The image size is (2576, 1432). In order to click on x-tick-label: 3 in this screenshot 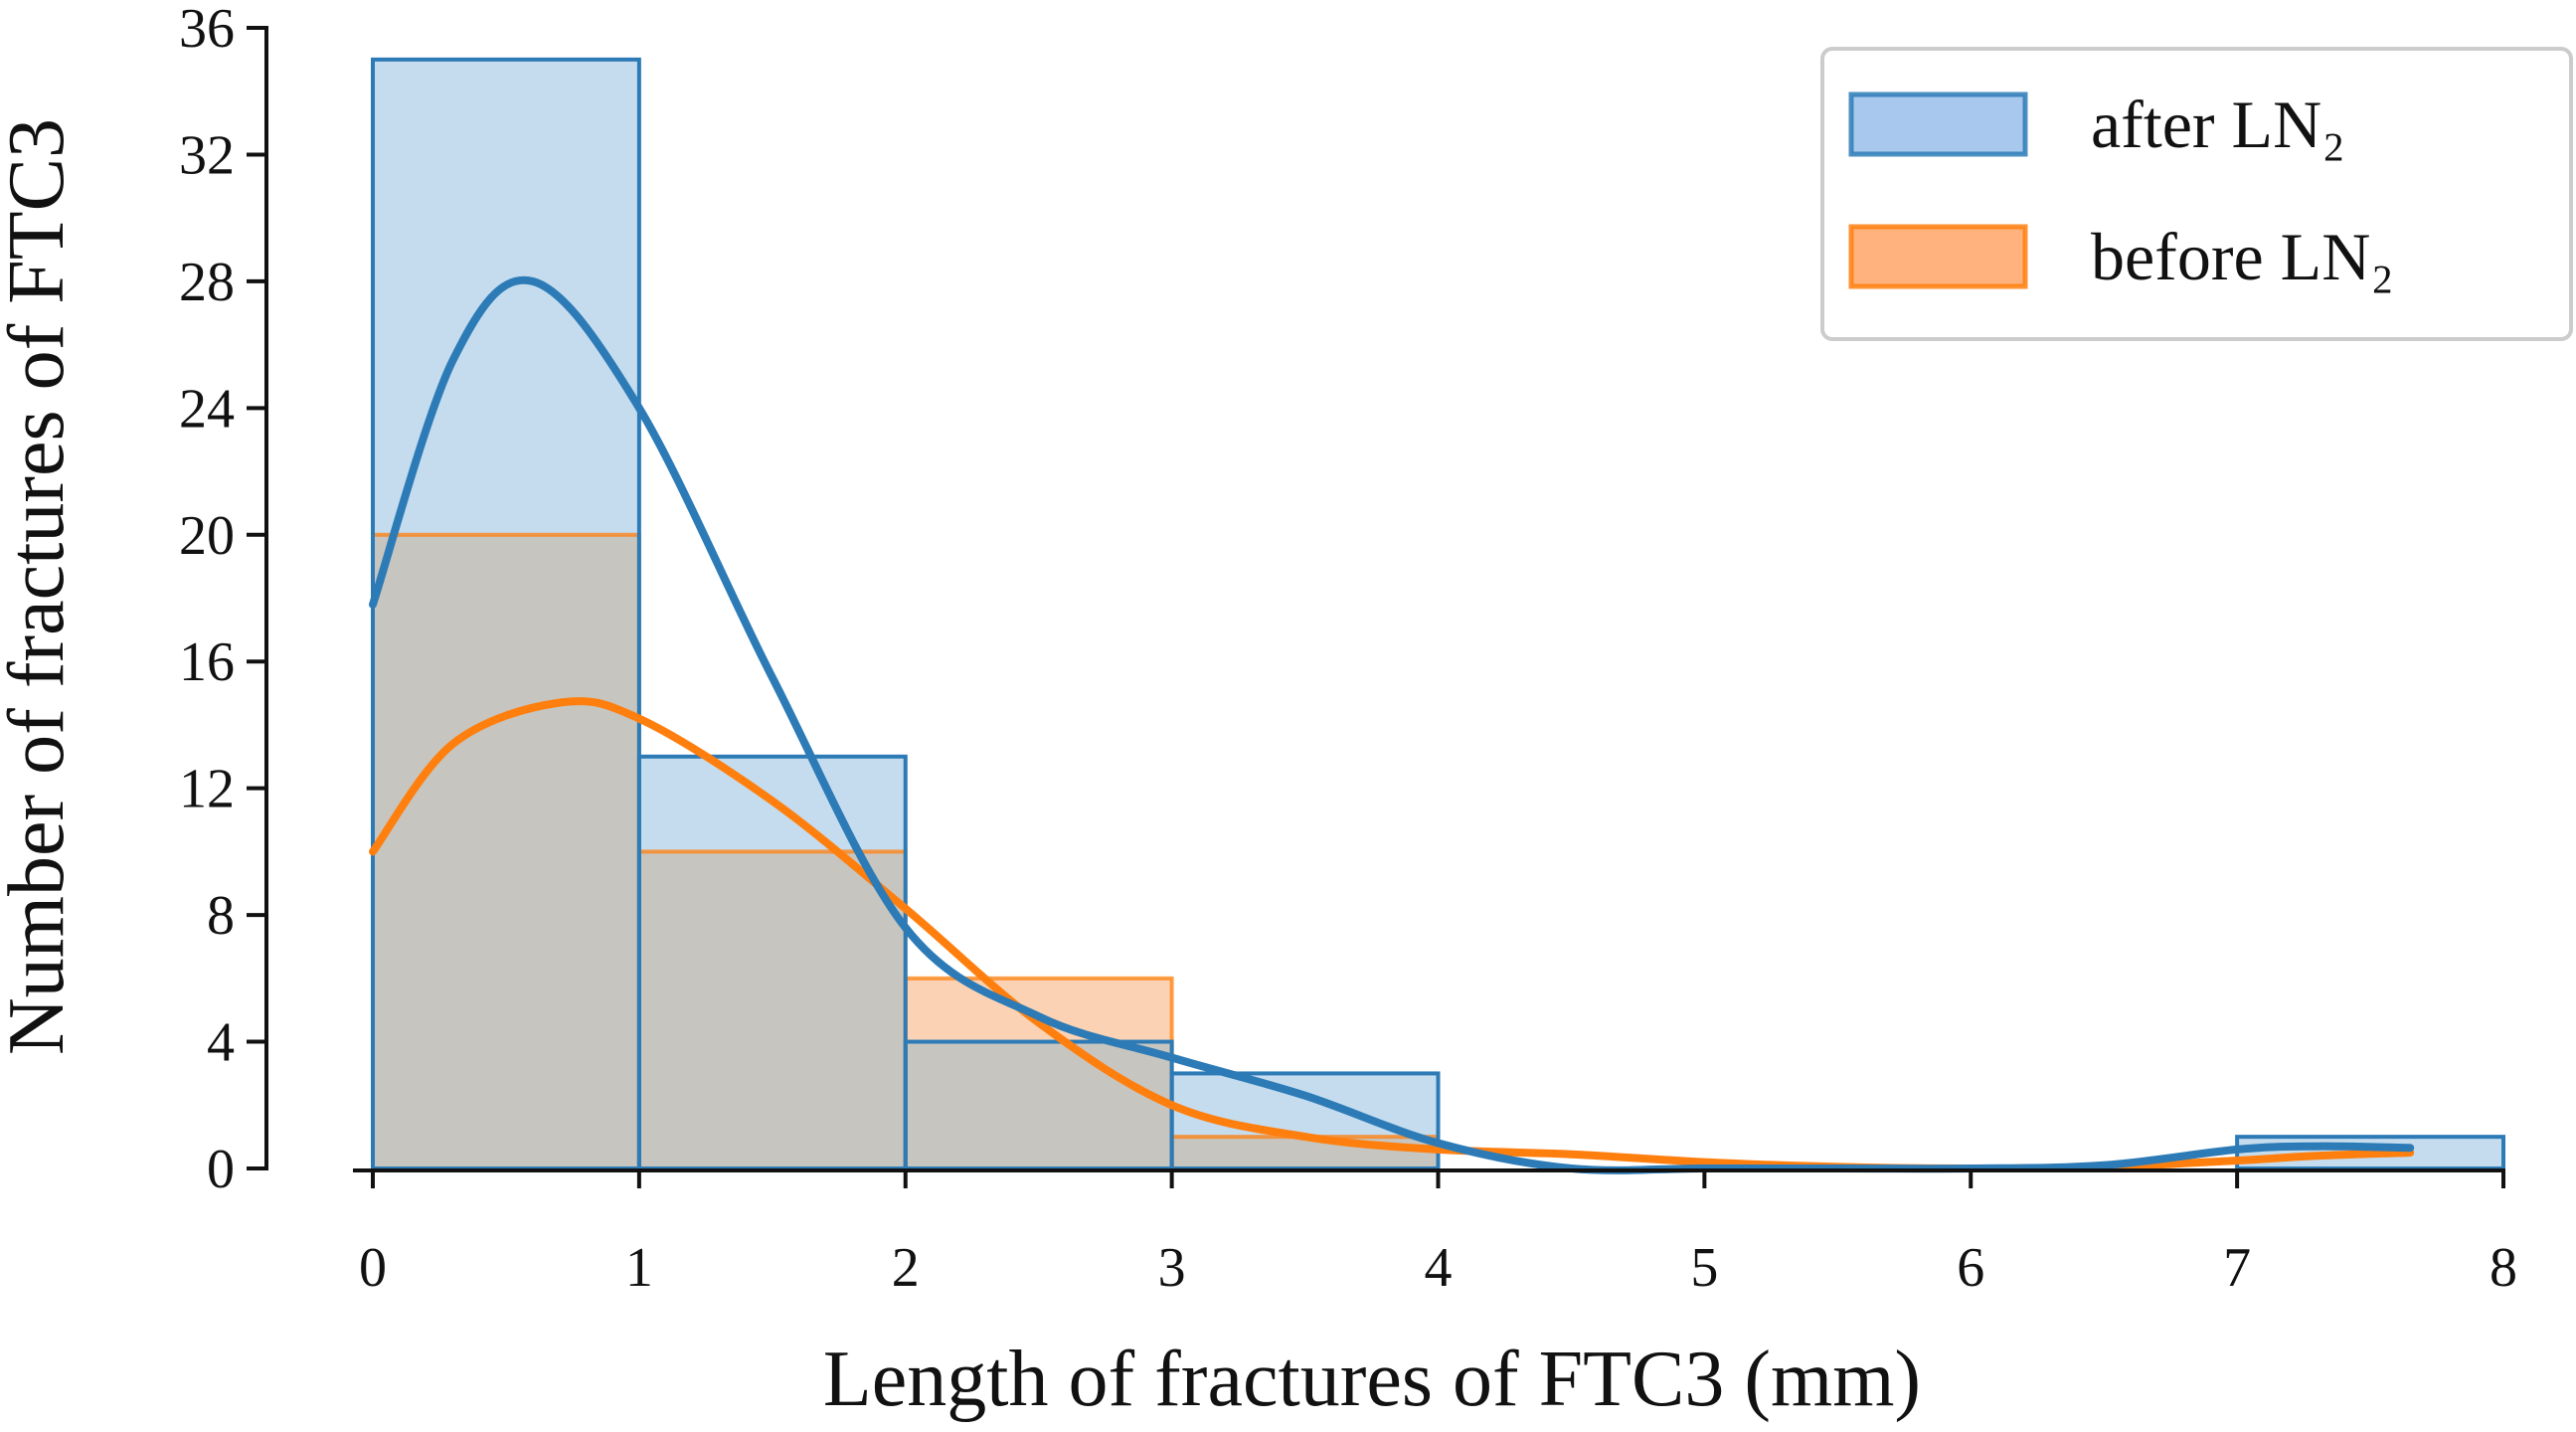, I will do `click(1172, 1268)`.